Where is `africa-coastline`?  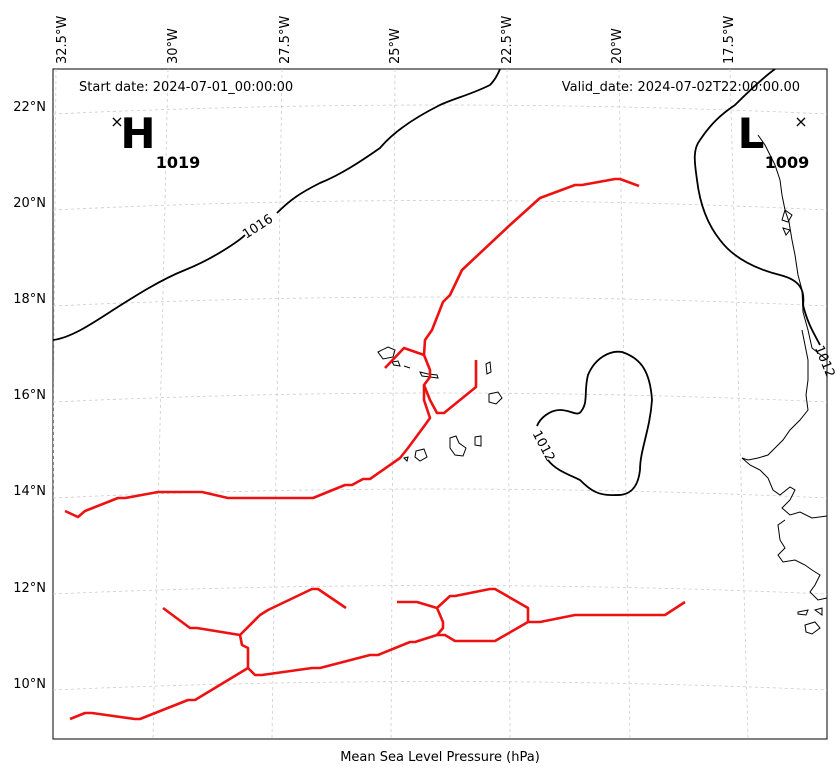 africa-coastline is located at coordinates (784, 367).